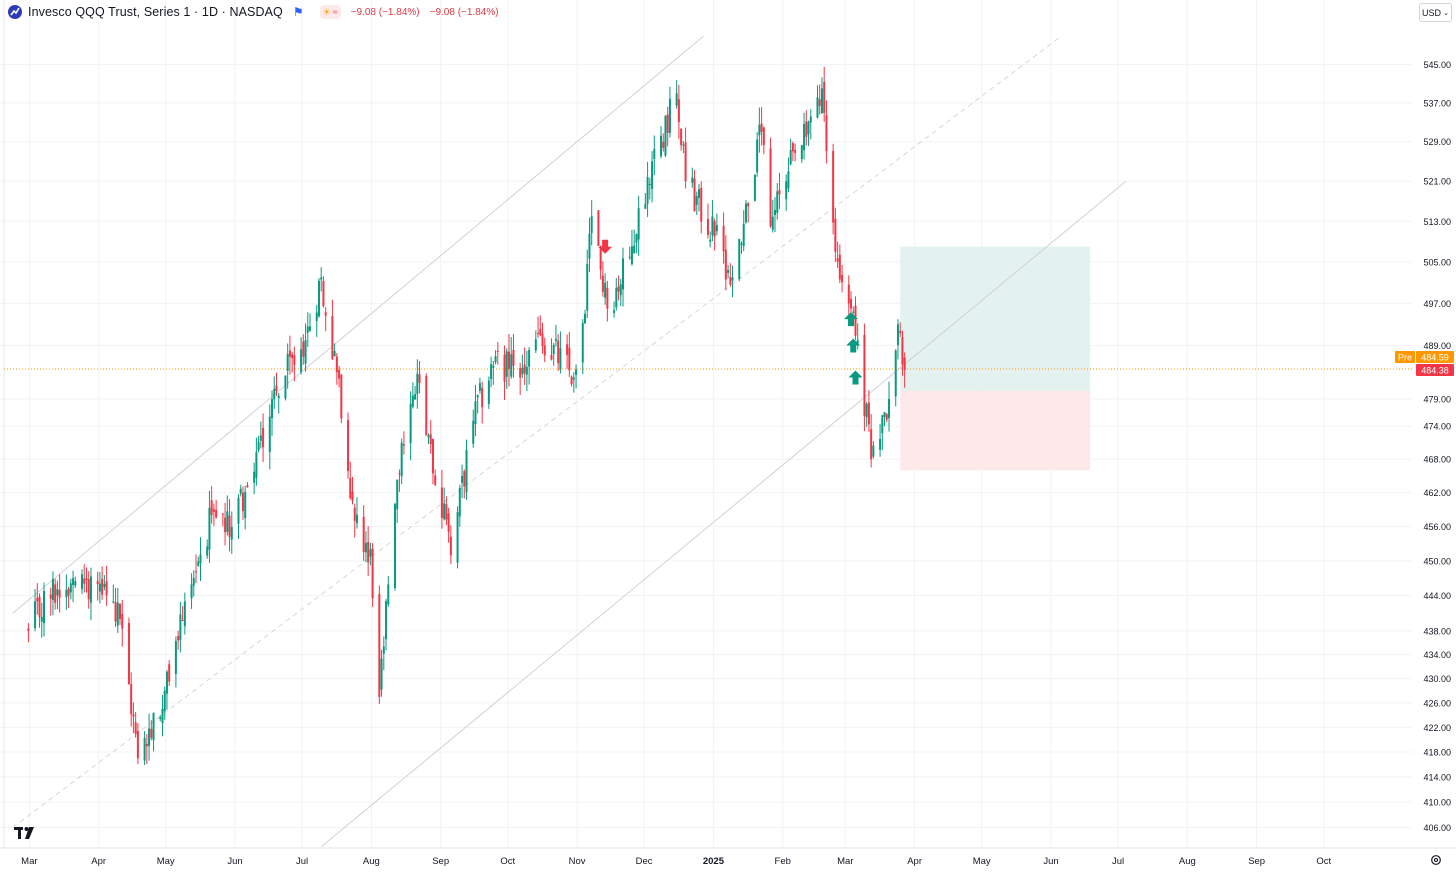  Describe the element at coordinates (1405, 357) in the screenshot. I see `pre-tag-bg` at that location.